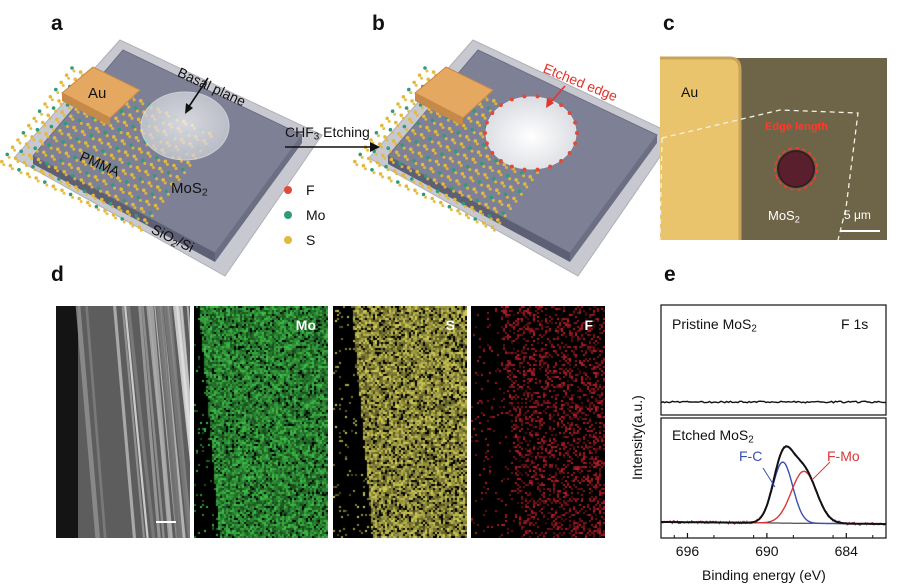 The image size is (913, 588). Describe the element at coordinates (821, 471) in the screenshot. I see `xps-leader-fmo` at that location.